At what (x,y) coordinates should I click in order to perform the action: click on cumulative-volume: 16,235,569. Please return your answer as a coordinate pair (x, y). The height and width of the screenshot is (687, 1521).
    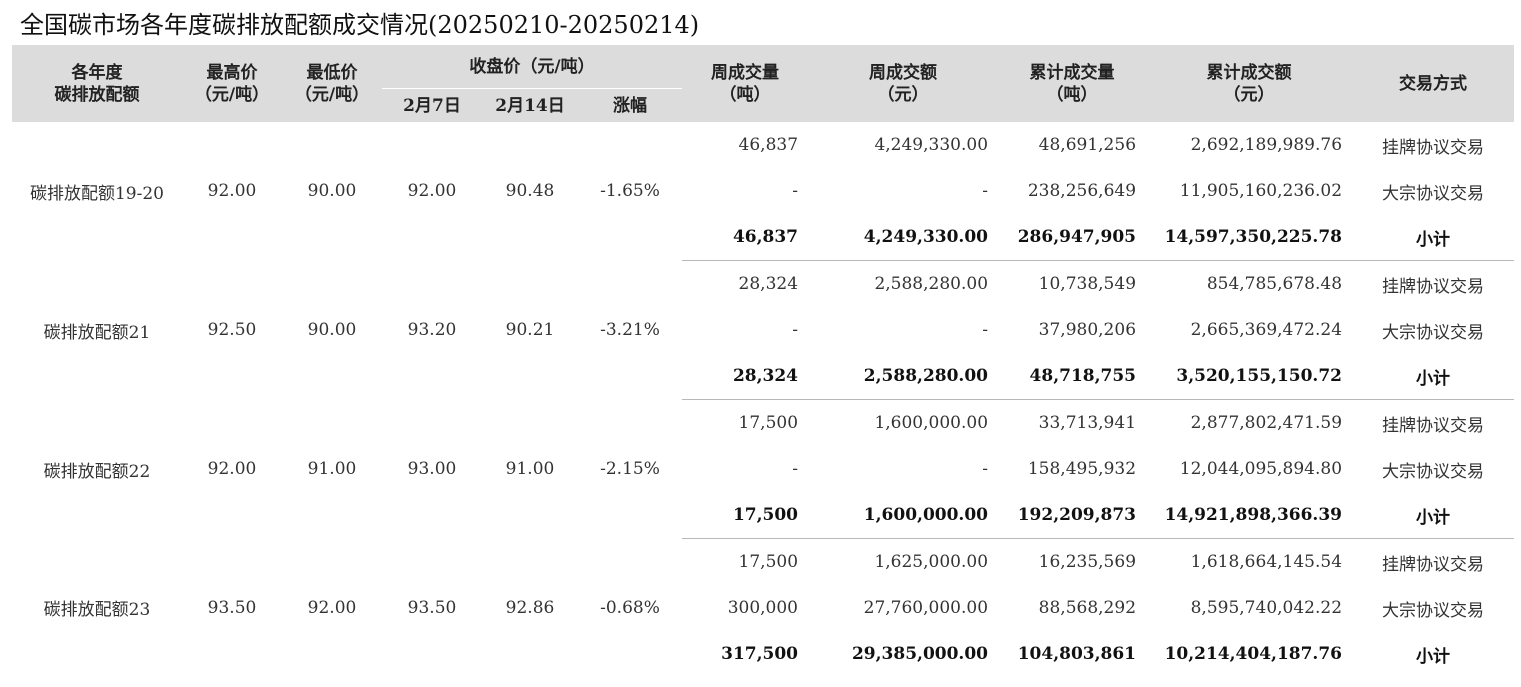
    Looking at the image, I should click on (1087, 562).